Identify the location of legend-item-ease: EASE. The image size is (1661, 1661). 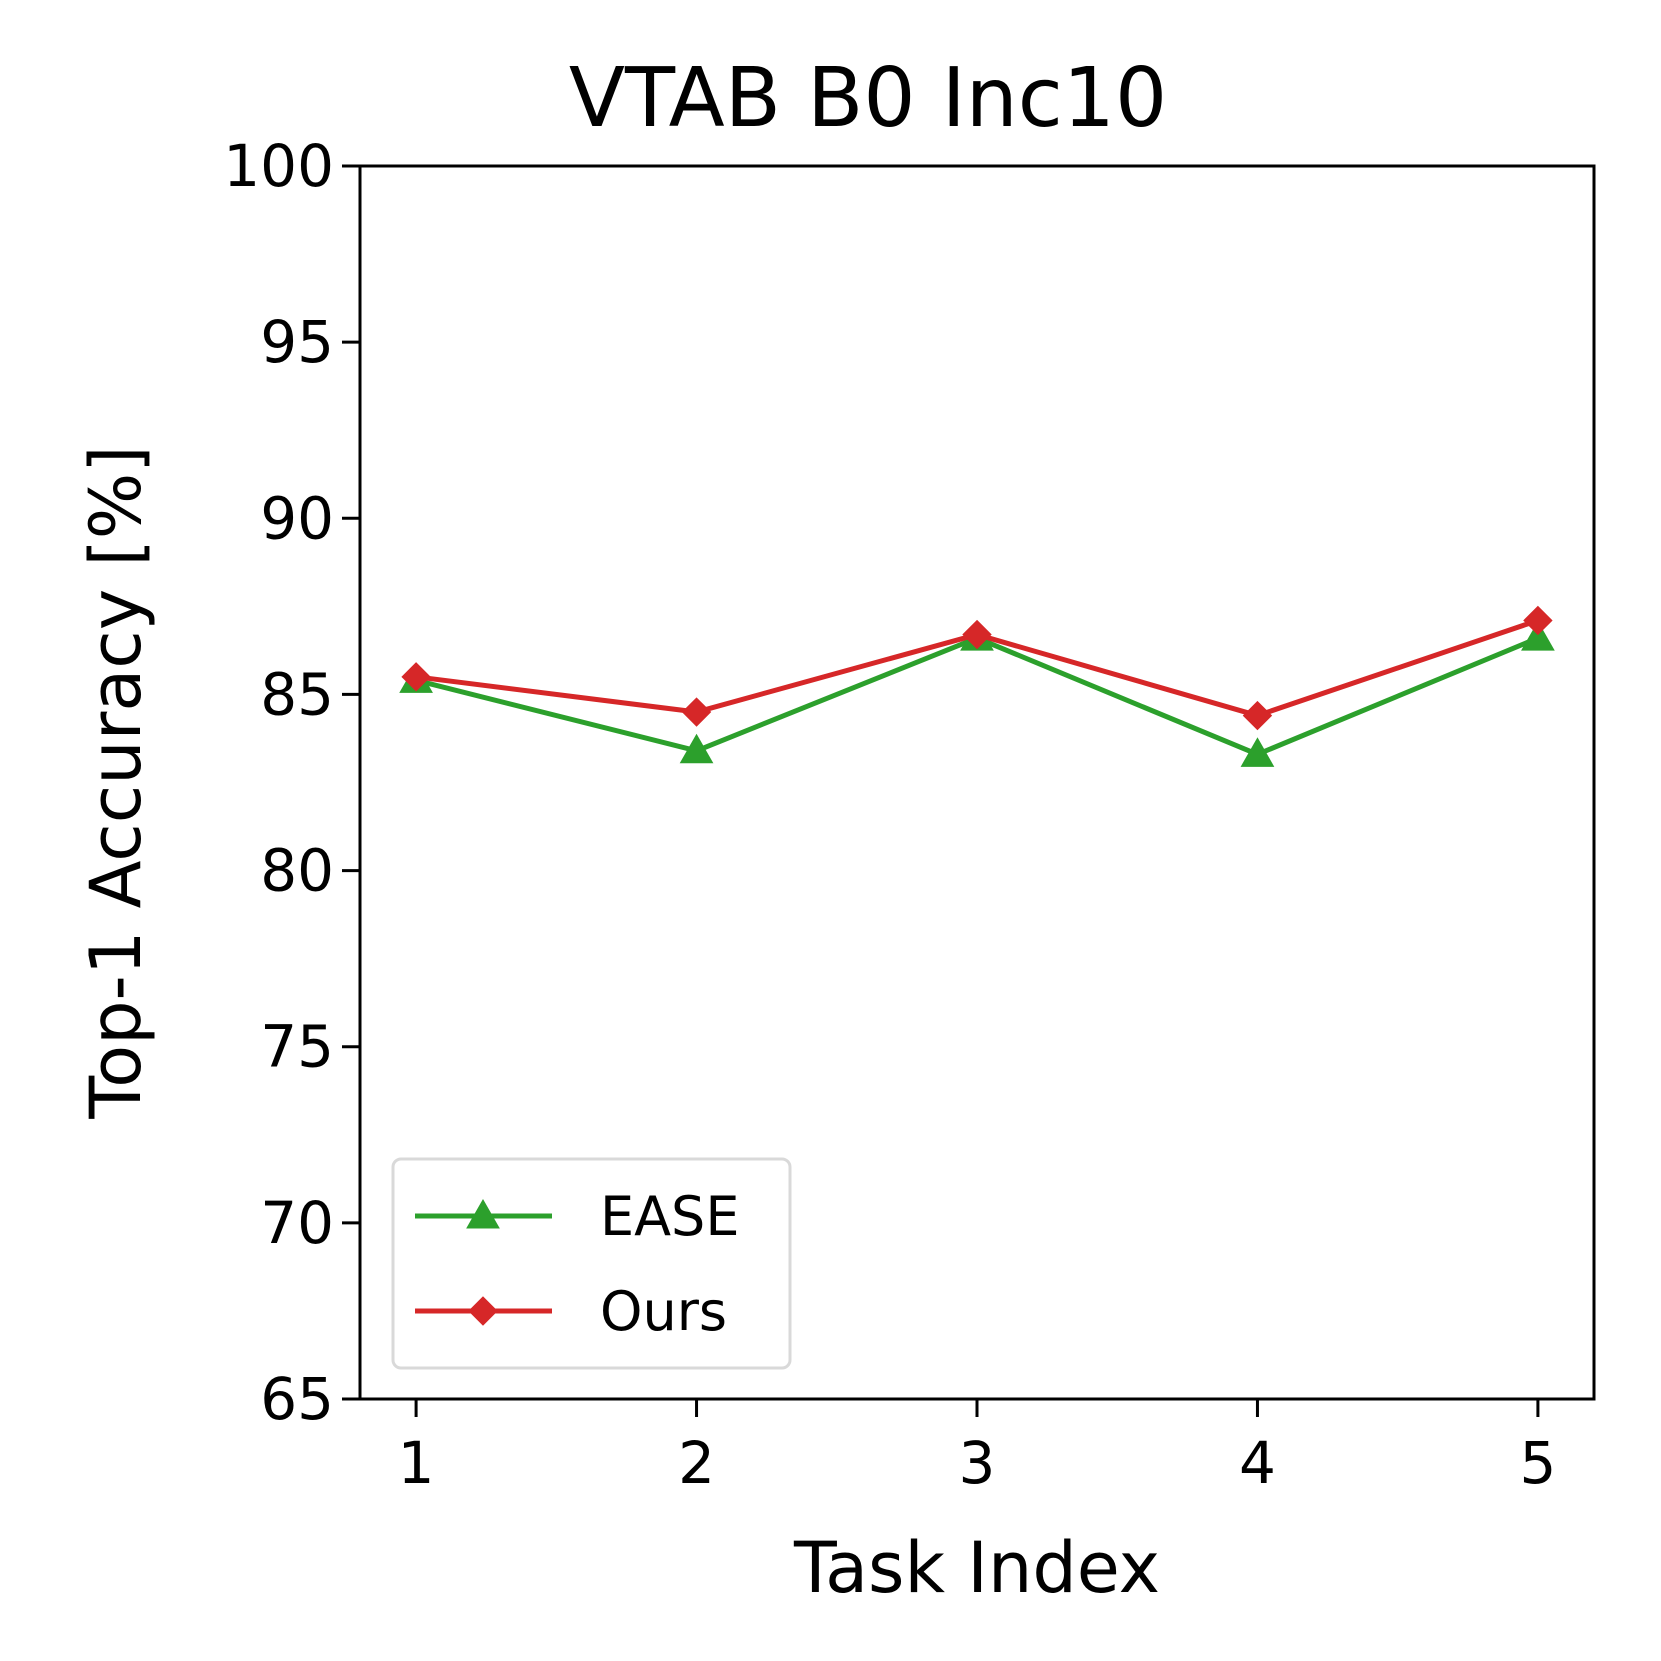
(577, 1216).